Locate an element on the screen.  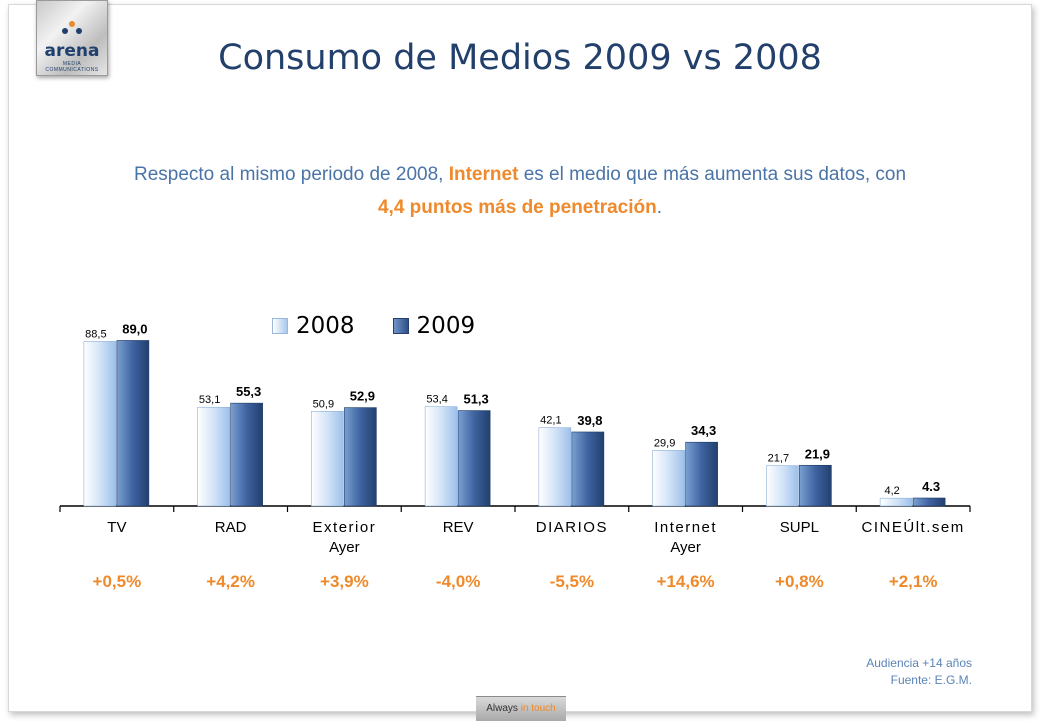
legend-item-2008: 2008 is located at coordinates (313, 326).